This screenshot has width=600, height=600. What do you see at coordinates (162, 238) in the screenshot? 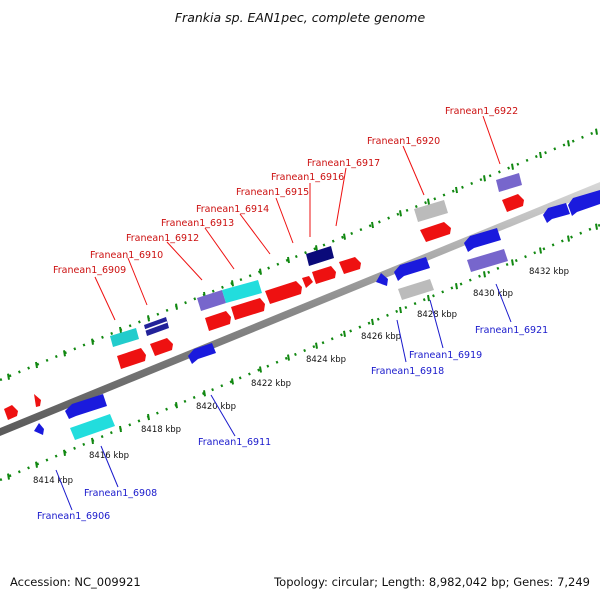
I see `gene-label: Franean1_6912` at bounding box center [162, 238].